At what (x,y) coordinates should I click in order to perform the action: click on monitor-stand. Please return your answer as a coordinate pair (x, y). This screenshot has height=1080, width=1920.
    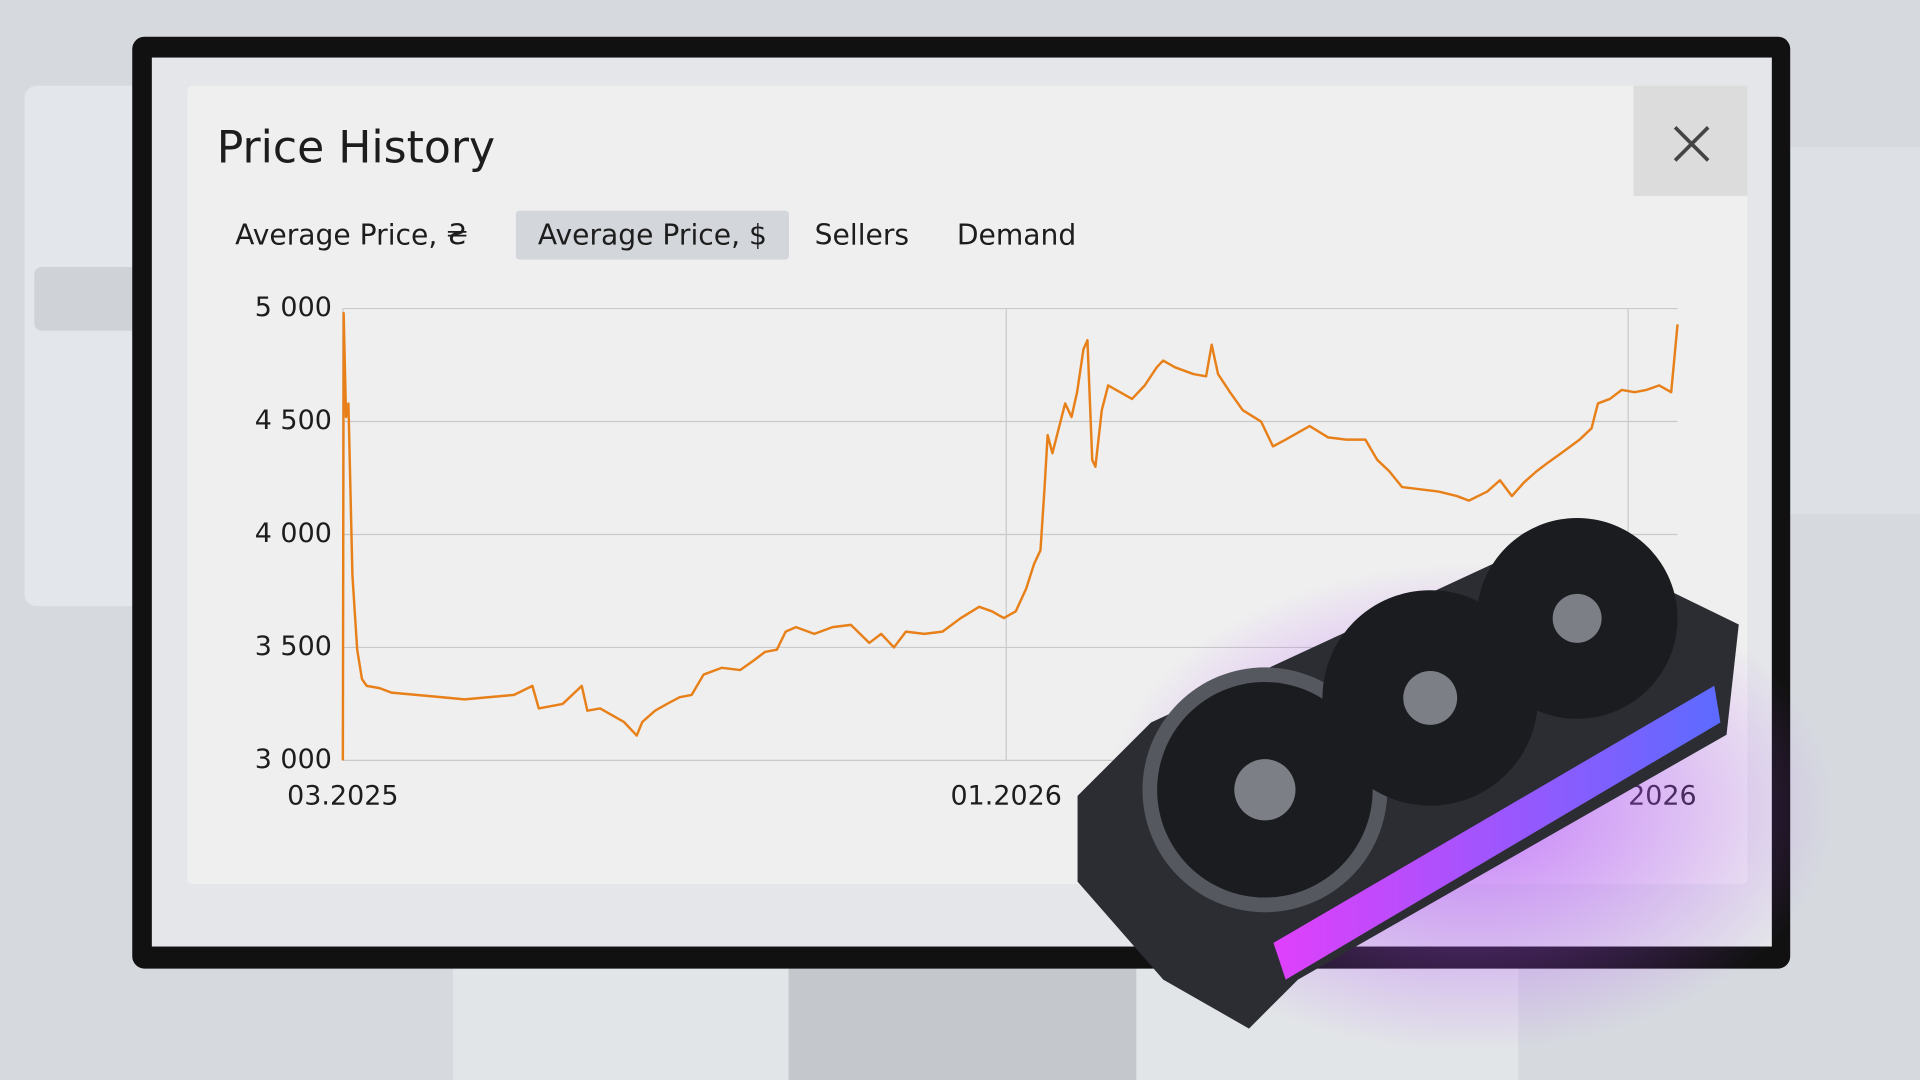
    Looking at the image, I should click on (962, 1023).